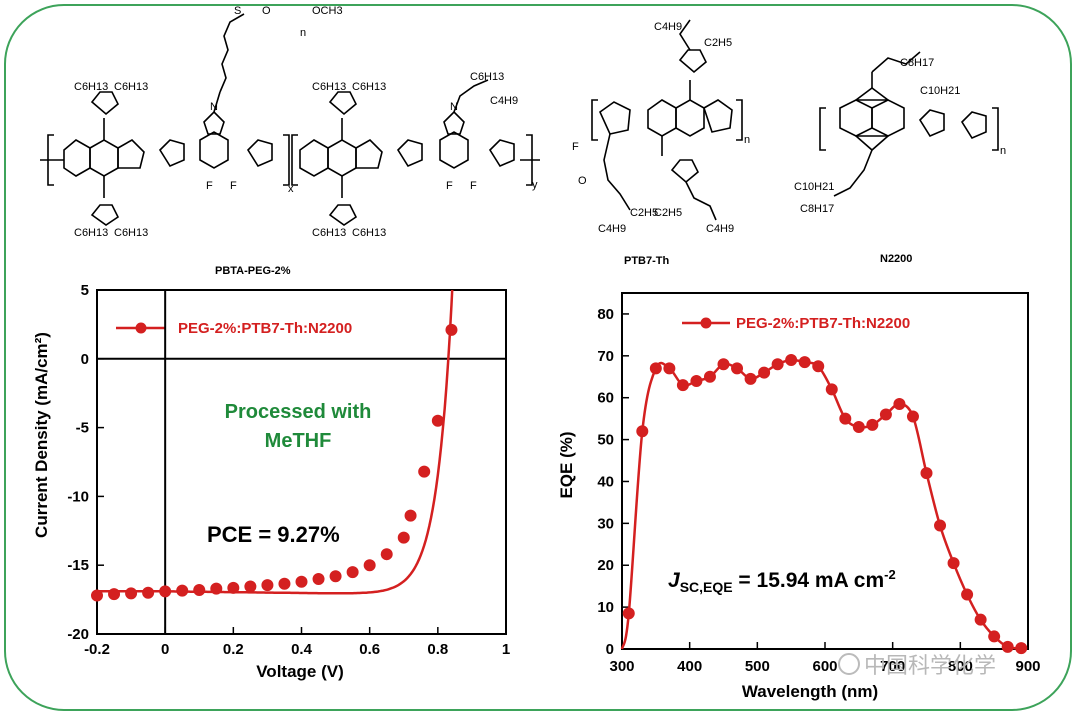 The image size is (1080, 717). What do you see at coordinates (824, 666) in the screenshot?
I see `eqe-xtick-label: 600` at bounding box center [824, 666].